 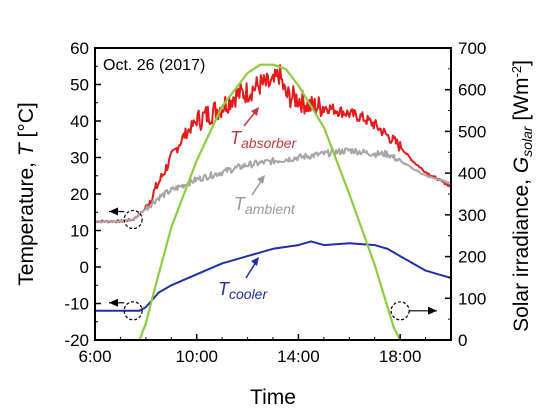 What do you see at coordinates (84, 267) in the screenshot?
I see `y-left-tick-label: 0` at bounding box center [84, 267].